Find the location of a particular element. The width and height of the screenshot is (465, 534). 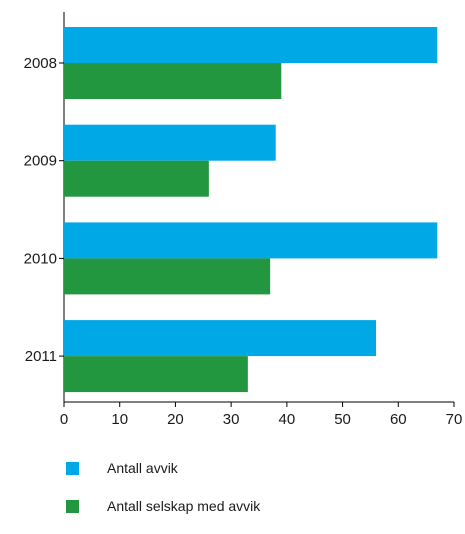

legend-item-antall-selskap-med-avvik: Antall selskap med avvik is located at coordinates (163, 506).